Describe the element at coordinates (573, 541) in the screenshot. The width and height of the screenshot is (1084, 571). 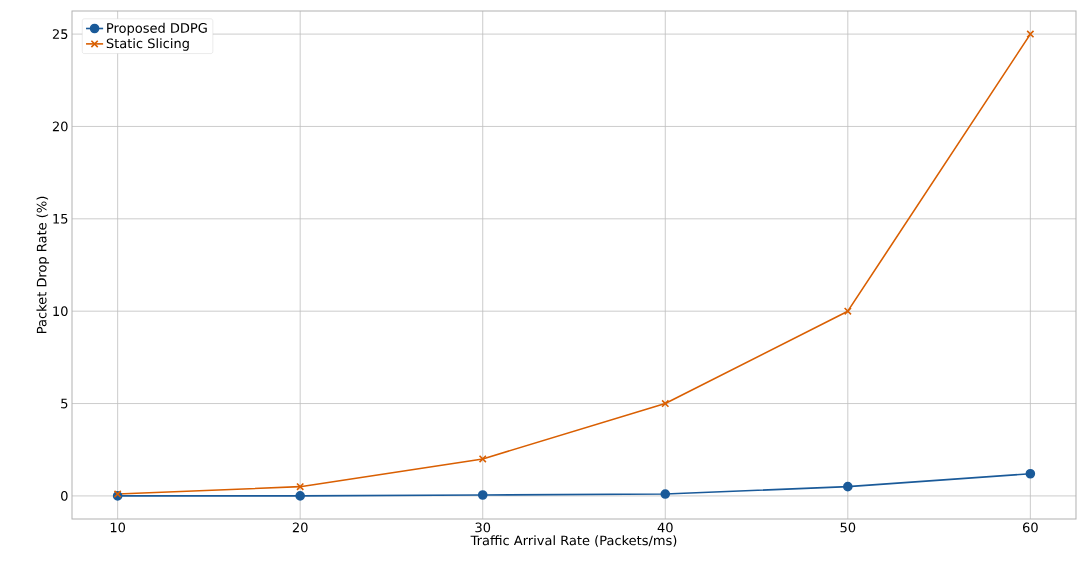
I see `x-axis-title: Traffic Arrival Rate (Packets/ms)` at that location.